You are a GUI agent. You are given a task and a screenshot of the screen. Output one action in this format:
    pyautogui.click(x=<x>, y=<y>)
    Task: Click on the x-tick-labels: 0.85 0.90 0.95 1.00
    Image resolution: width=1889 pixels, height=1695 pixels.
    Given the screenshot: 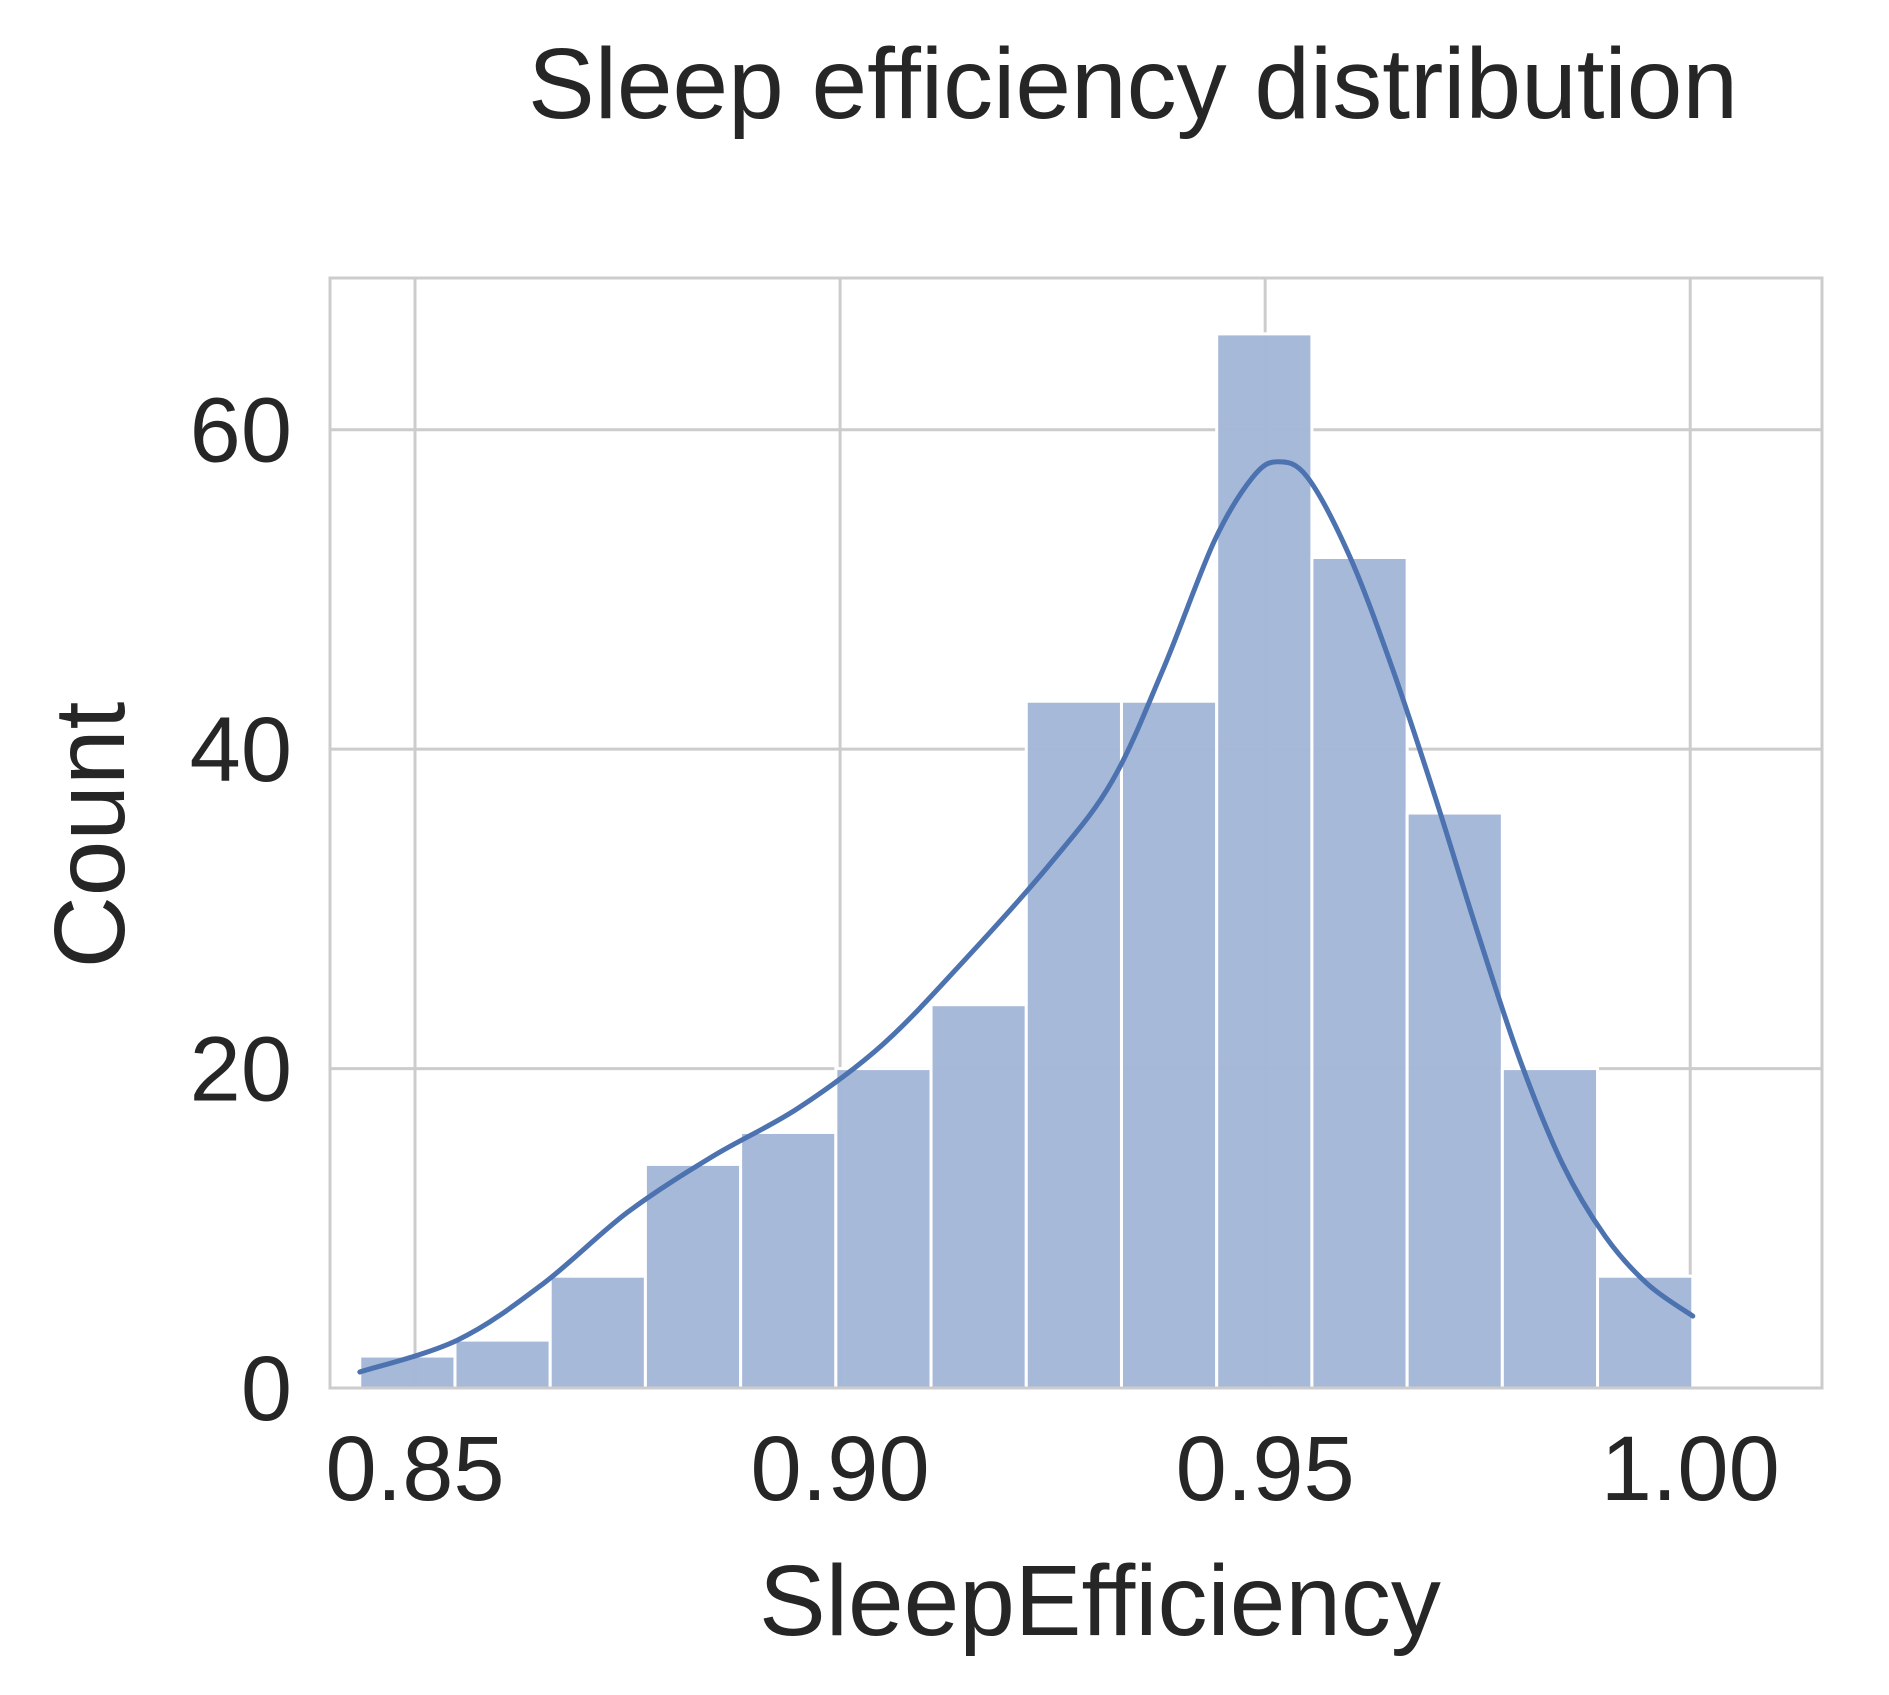 What is the action you would take?
    pyautogui.click(x=1052, y=1469)
    